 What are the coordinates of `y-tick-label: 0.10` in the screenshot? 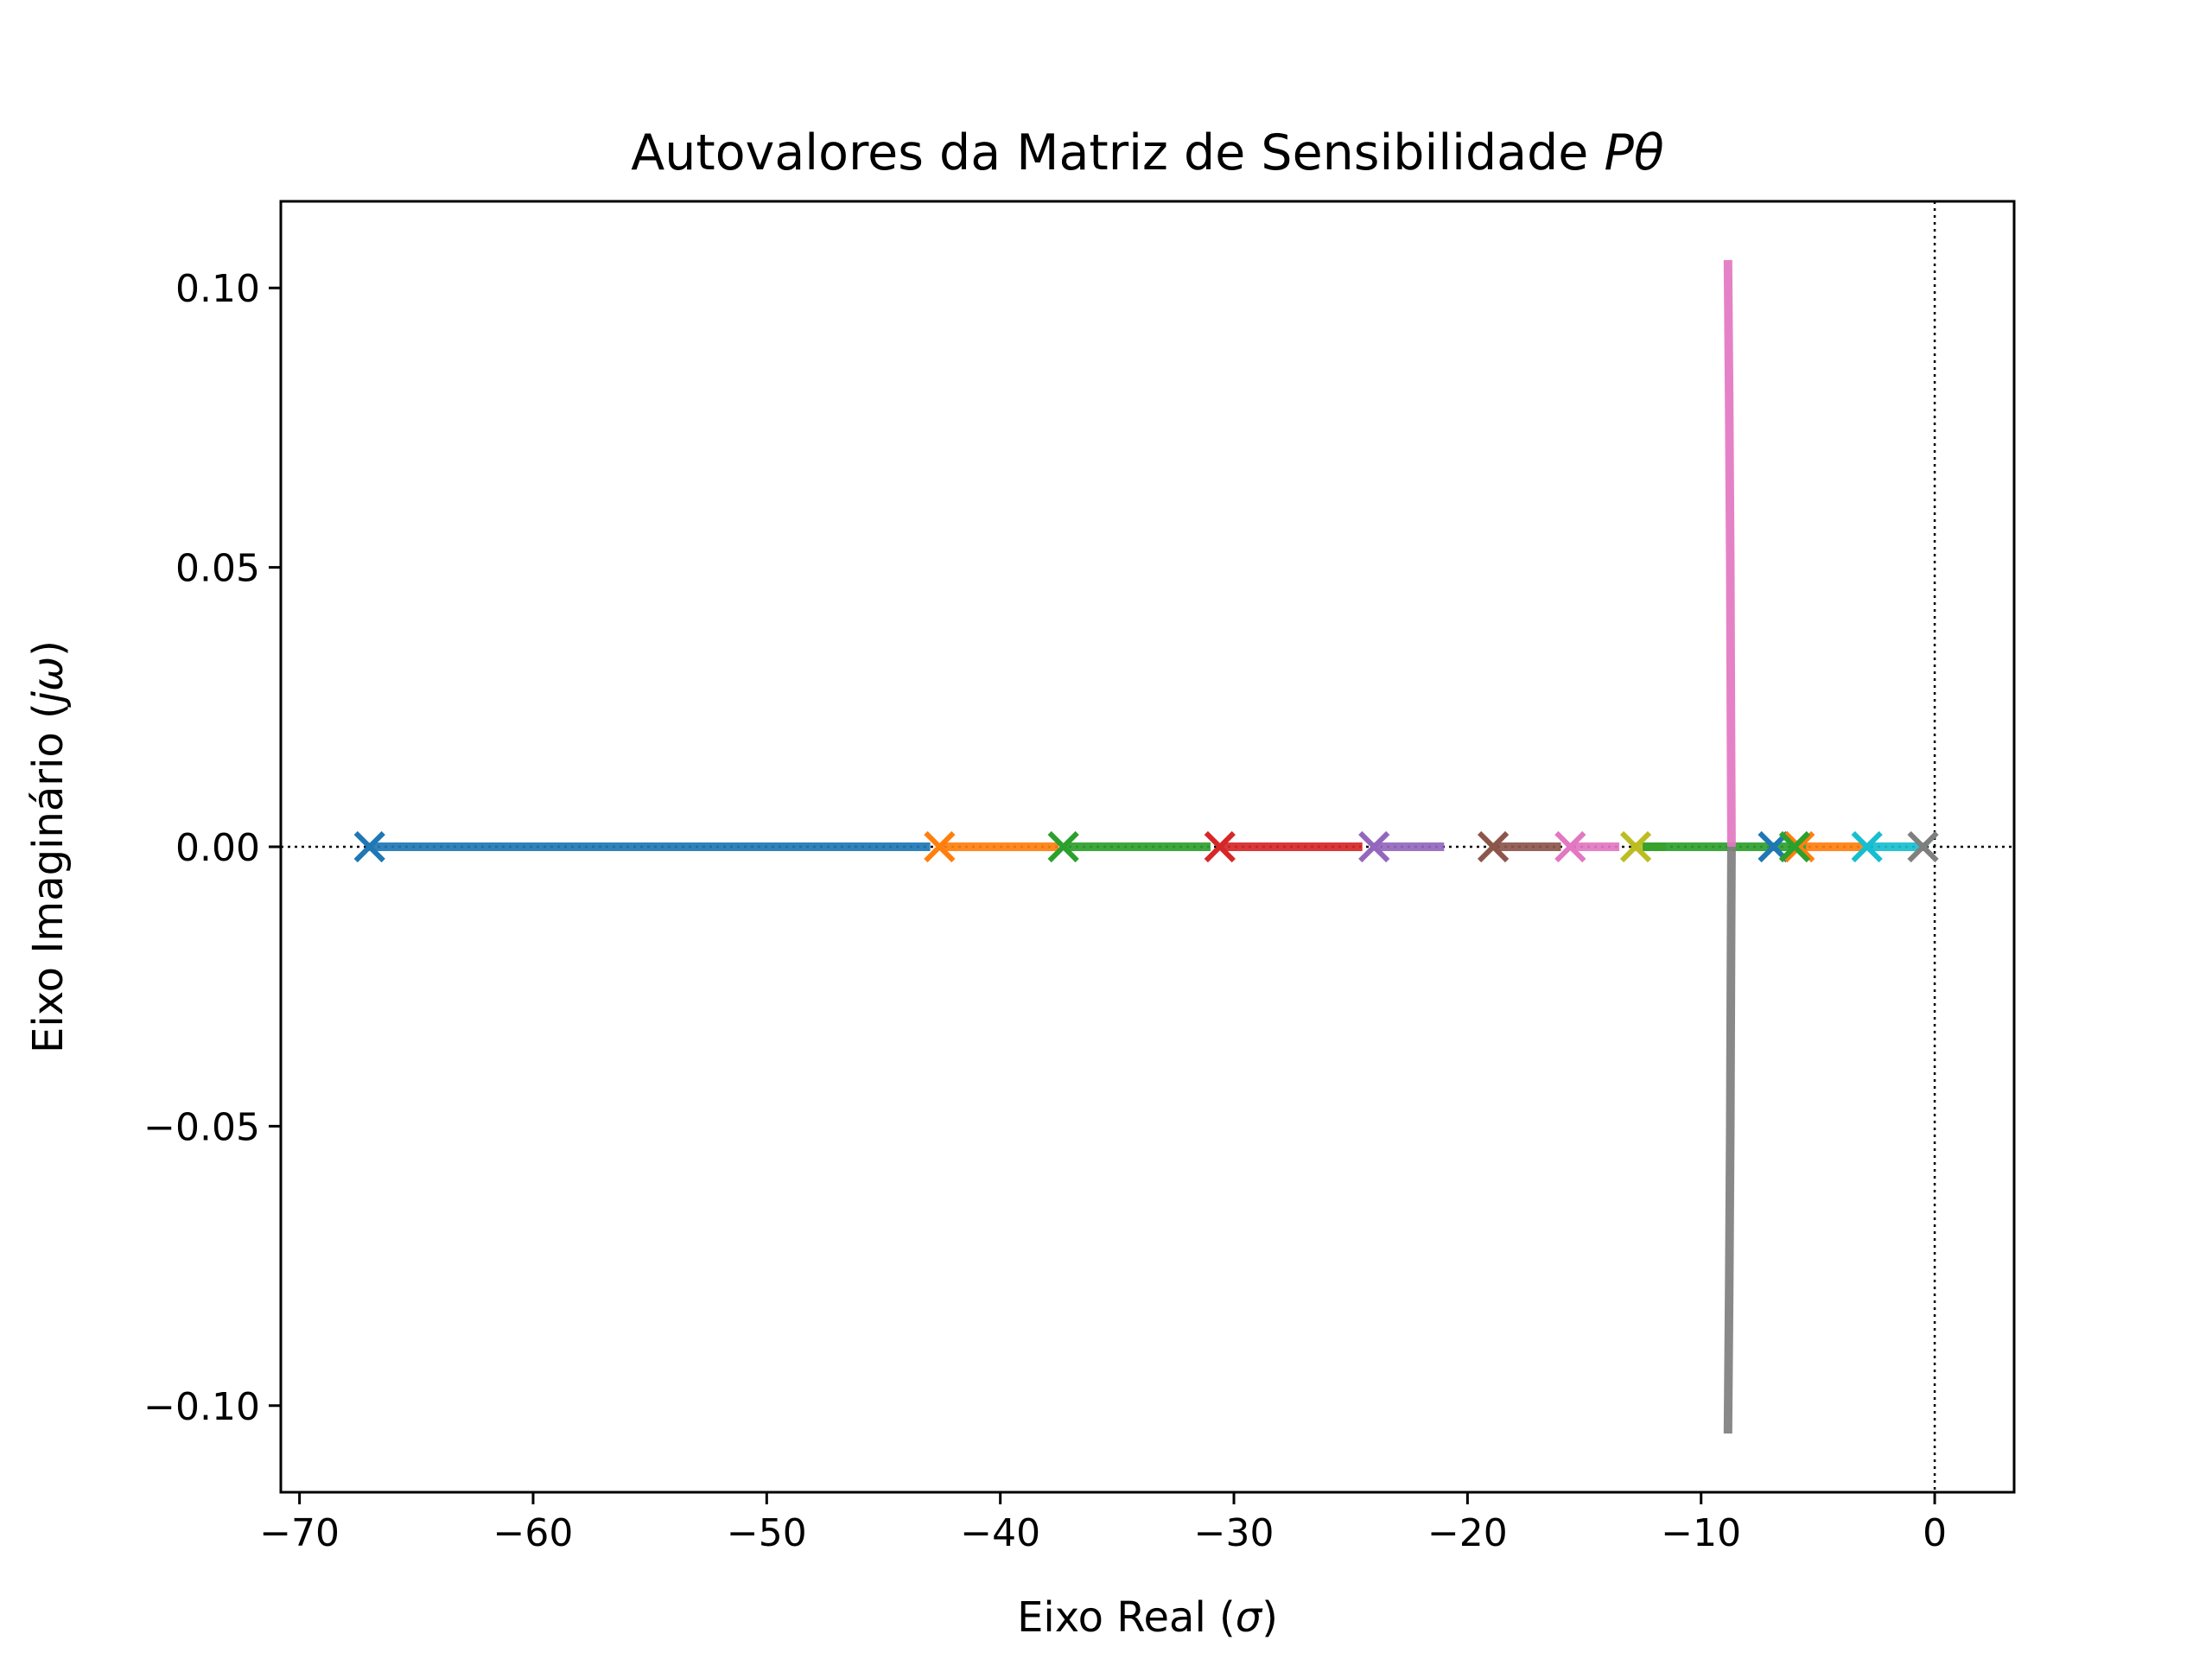 It's located at (217, 289).